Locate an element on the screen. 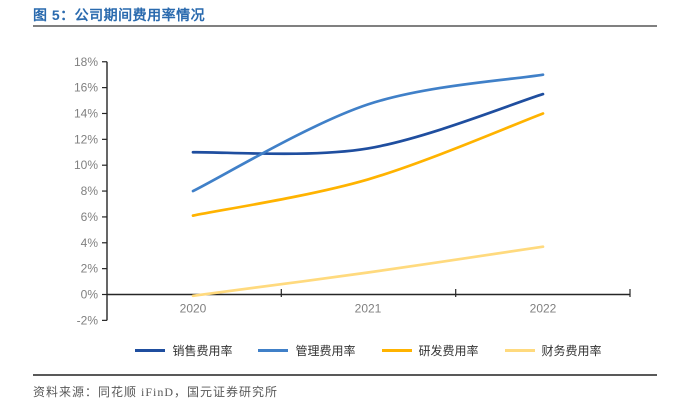  y-axis-tick-label: 12% is located at coordinates (86, 139).